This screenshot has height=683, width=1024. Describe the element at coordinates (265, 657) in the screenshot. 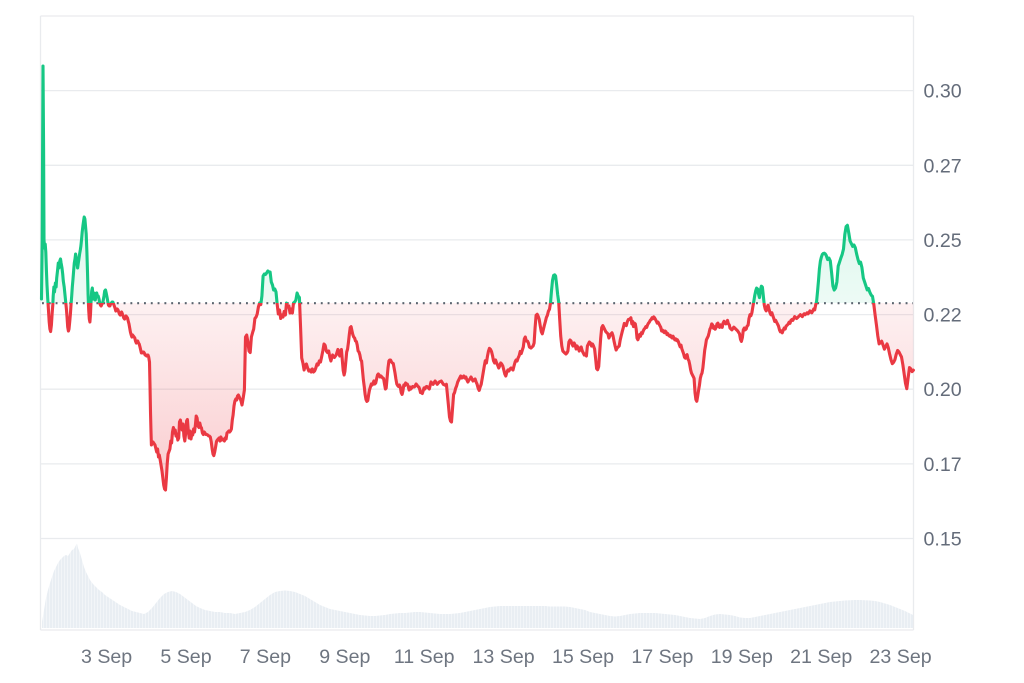

I see `svg-text: 7 Sep` at that location.